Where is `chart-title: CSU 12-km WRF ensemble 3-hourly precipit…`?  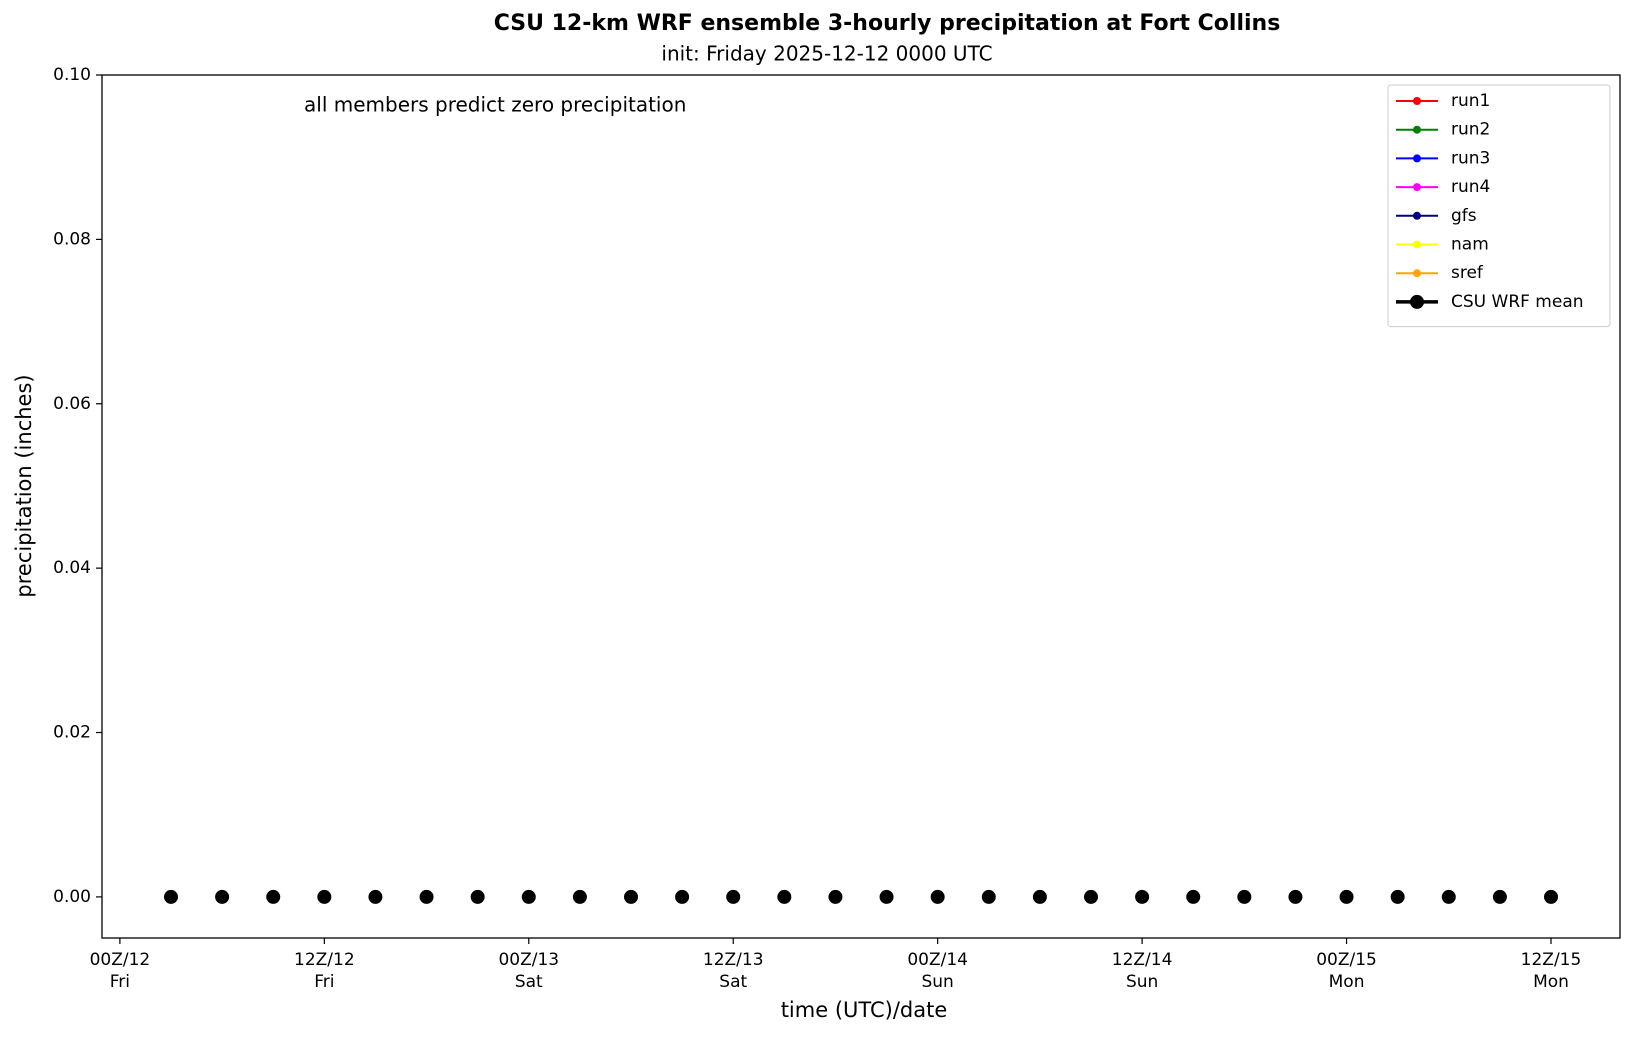
chart-title: CSU 12-km WRF ensemble 3-hourly precipit… is located at coordinates (887, 23).